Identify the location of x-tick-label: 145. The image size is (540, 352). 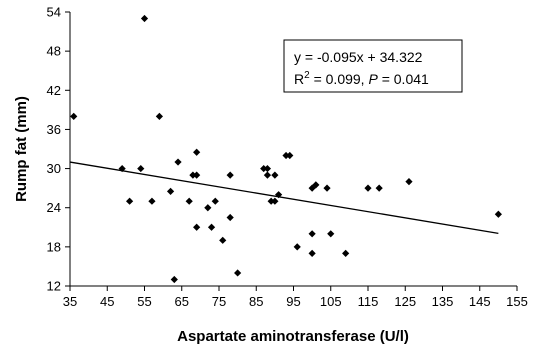
(480, 301).